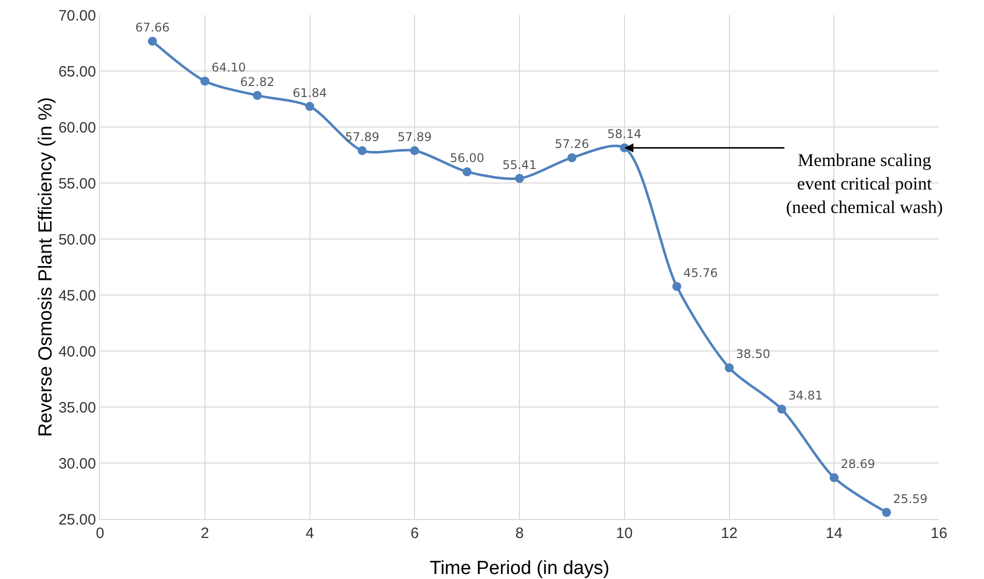 The width and height of the screenshot is (984, 579). I want to click on data-label: 56.00, so click(467, 158).